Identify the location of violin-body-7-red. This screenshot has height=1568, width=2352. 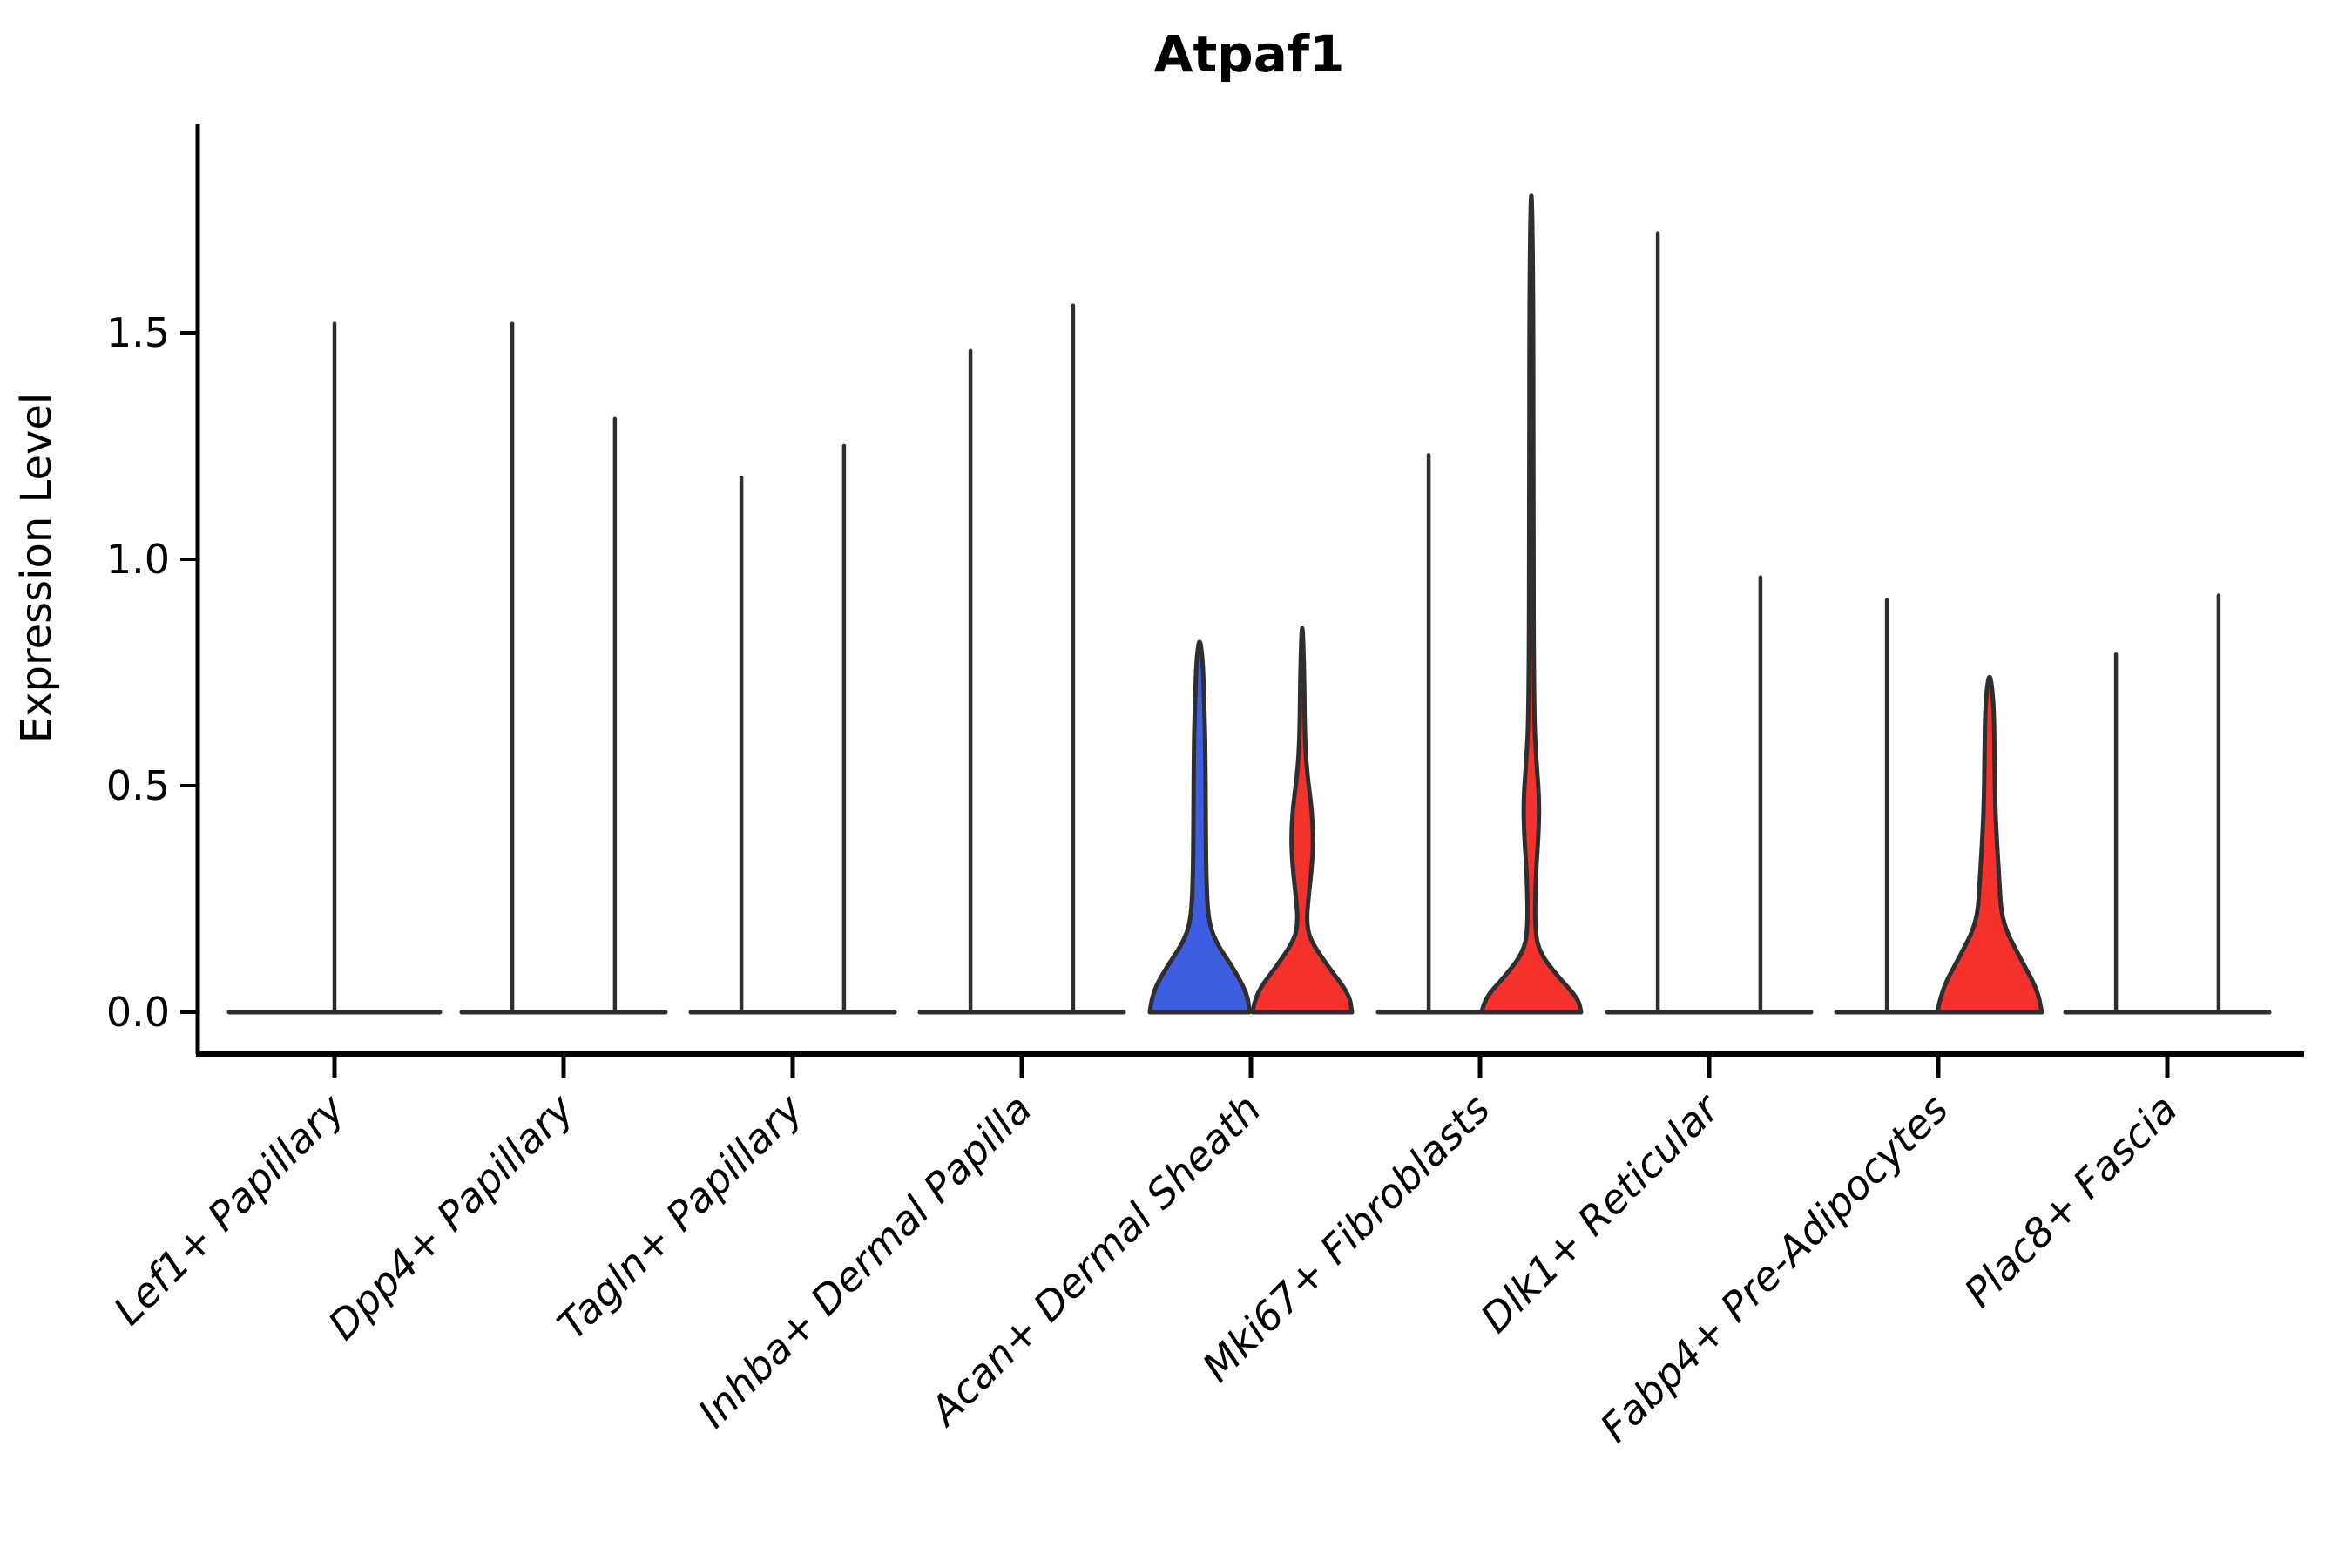
(1990, 844).